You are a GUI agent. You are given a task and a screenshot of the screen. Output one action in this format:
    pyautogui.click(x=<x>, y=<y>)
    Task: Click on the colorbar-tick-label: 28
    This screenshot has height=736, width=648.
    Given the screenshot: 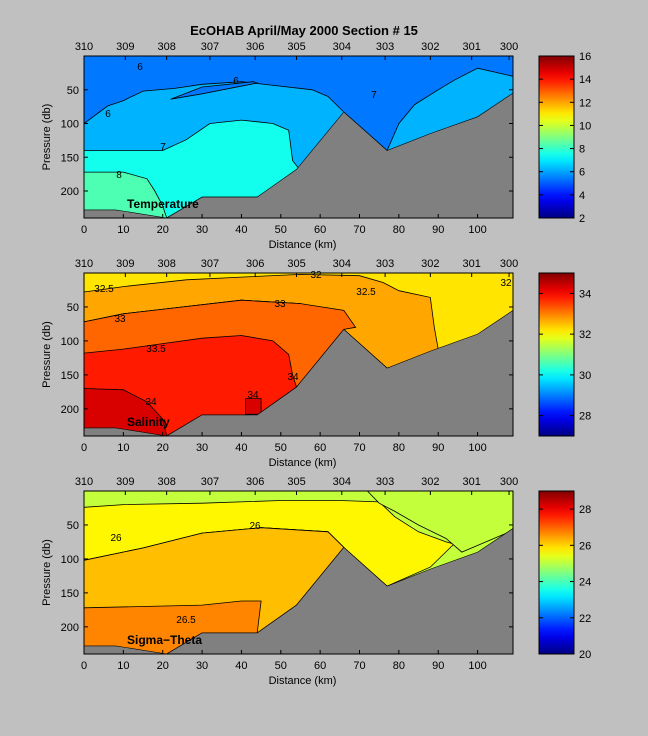 What is the action you would take?
    pyautogui.click(x=585, y=510)
    